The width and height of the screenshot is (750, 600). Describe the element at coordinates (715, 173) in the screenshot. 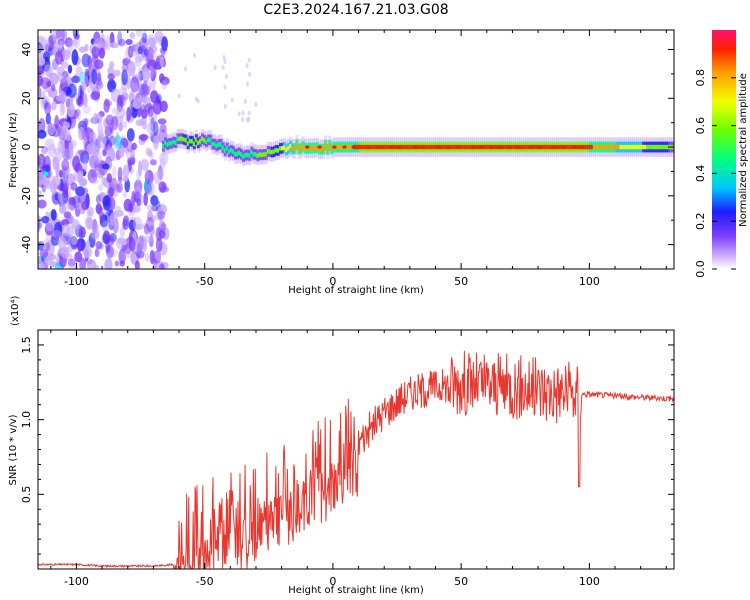

I see `colorbar-ticks: 0.0 0.2 0.4 0.6 0.8` at that location.